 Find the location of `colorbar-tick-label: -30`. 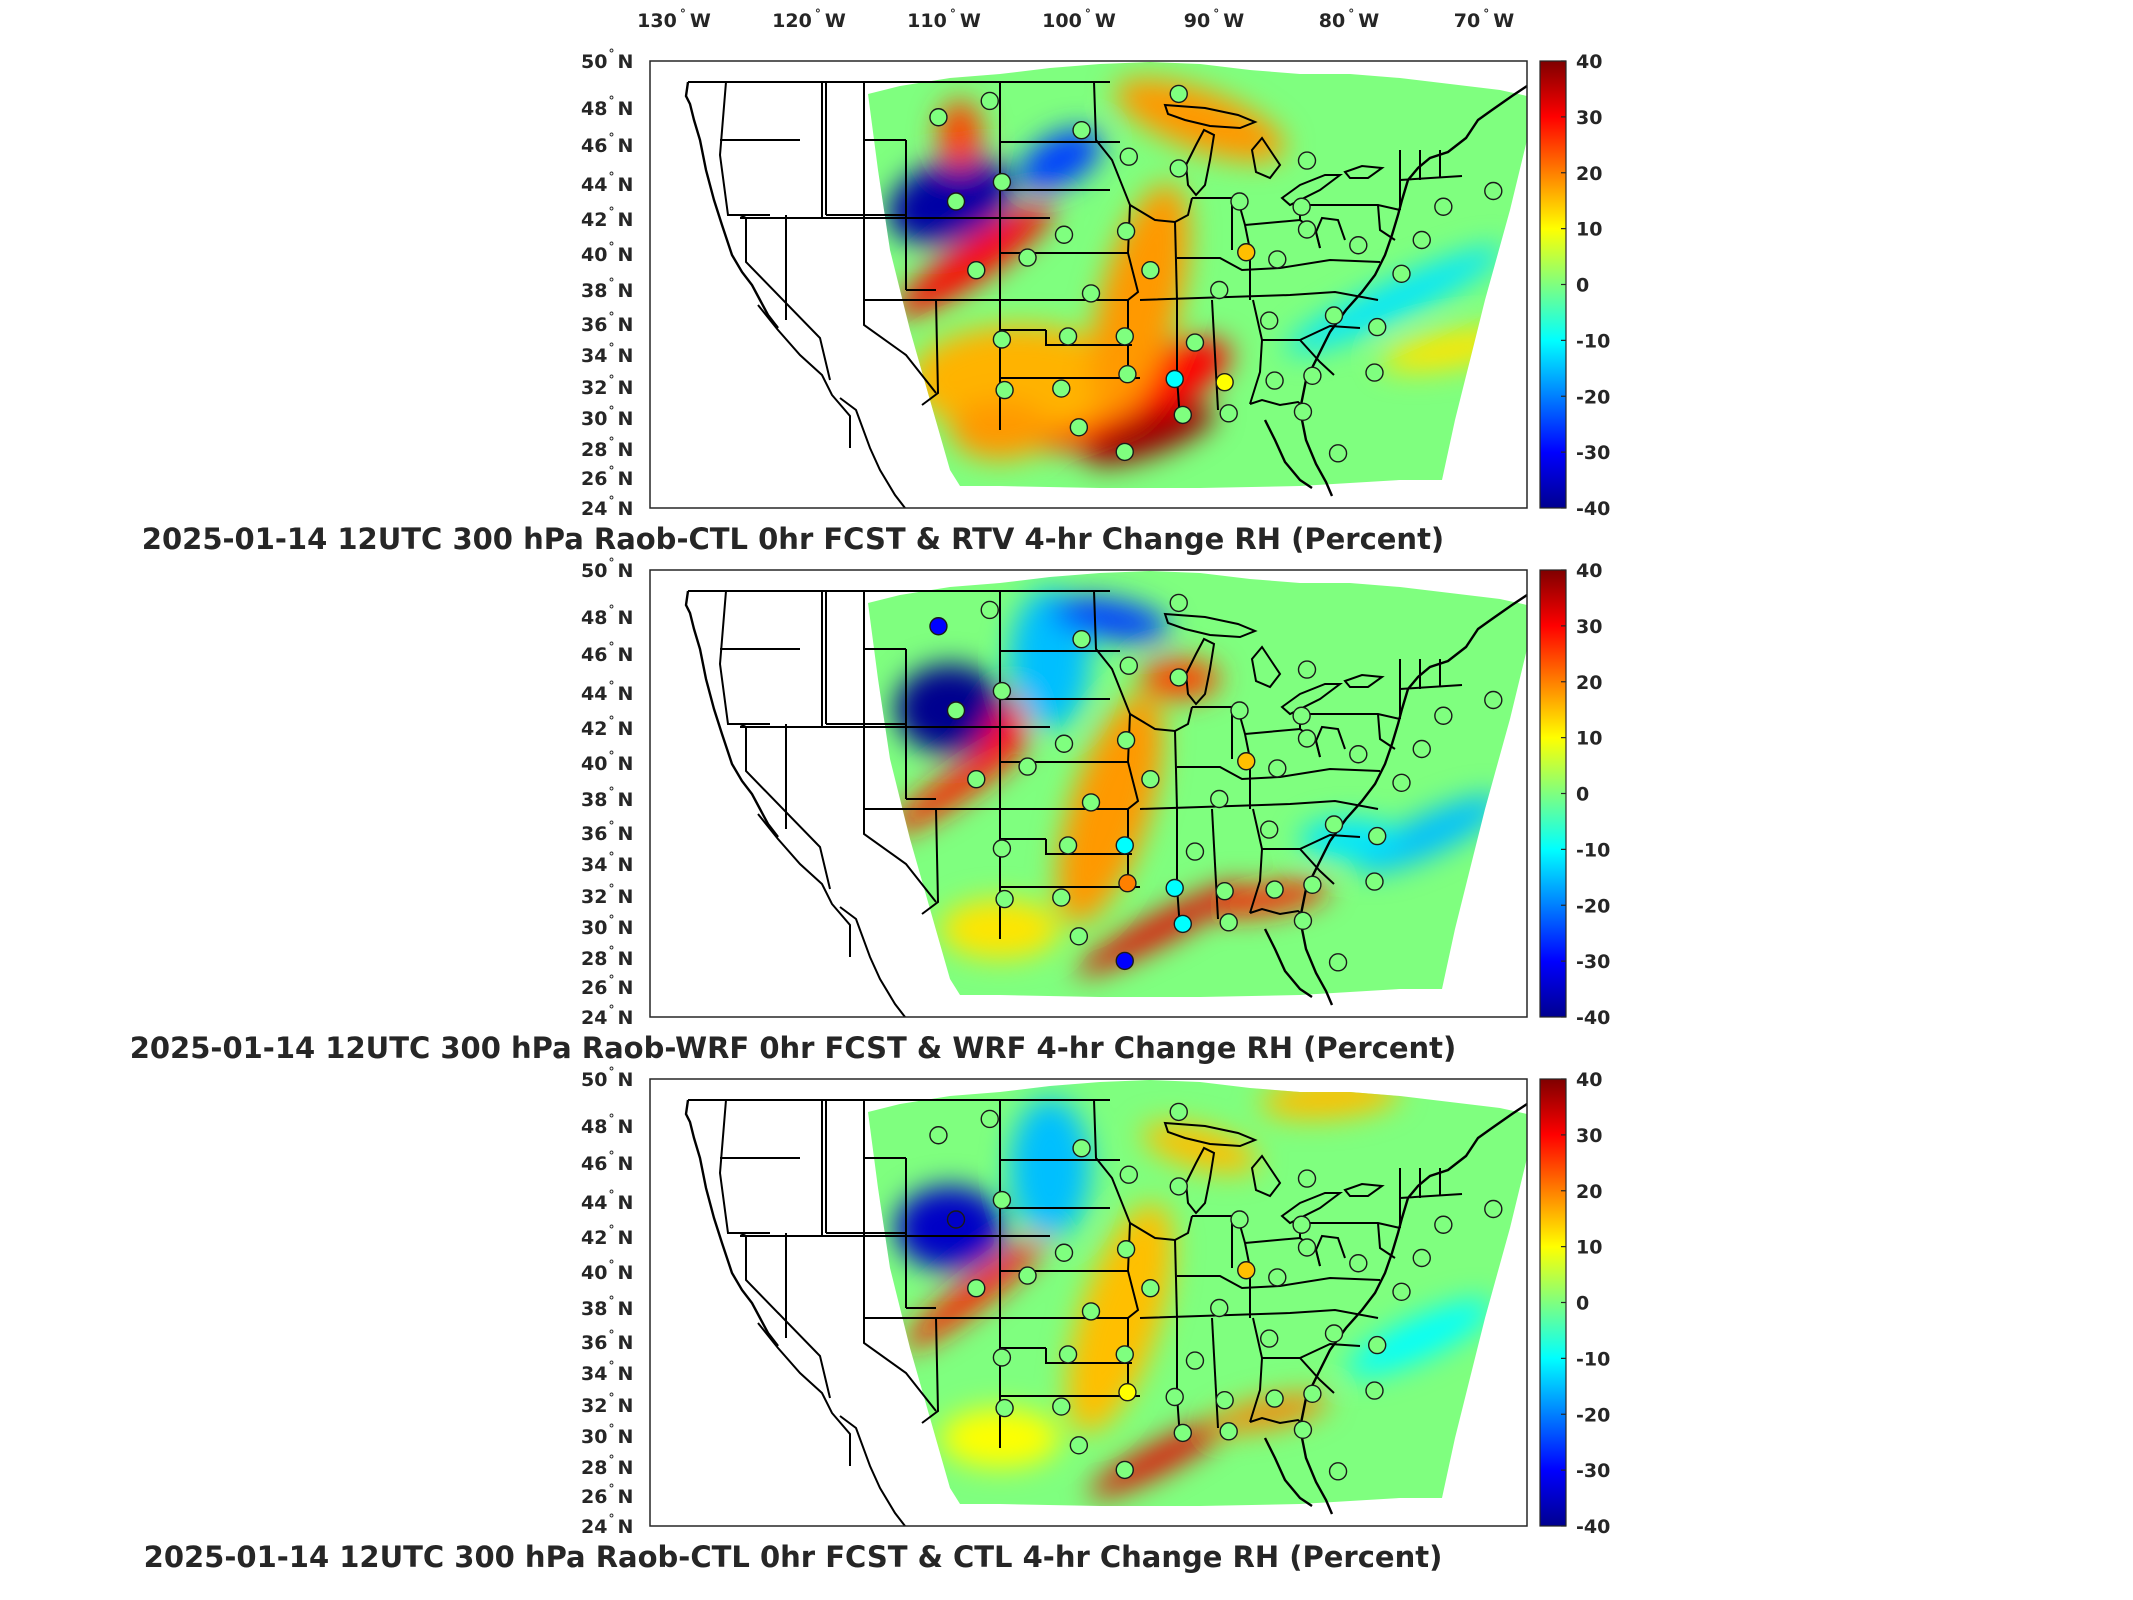

colorbar-tick-label: -30 is located at coordinates (1593, 962).